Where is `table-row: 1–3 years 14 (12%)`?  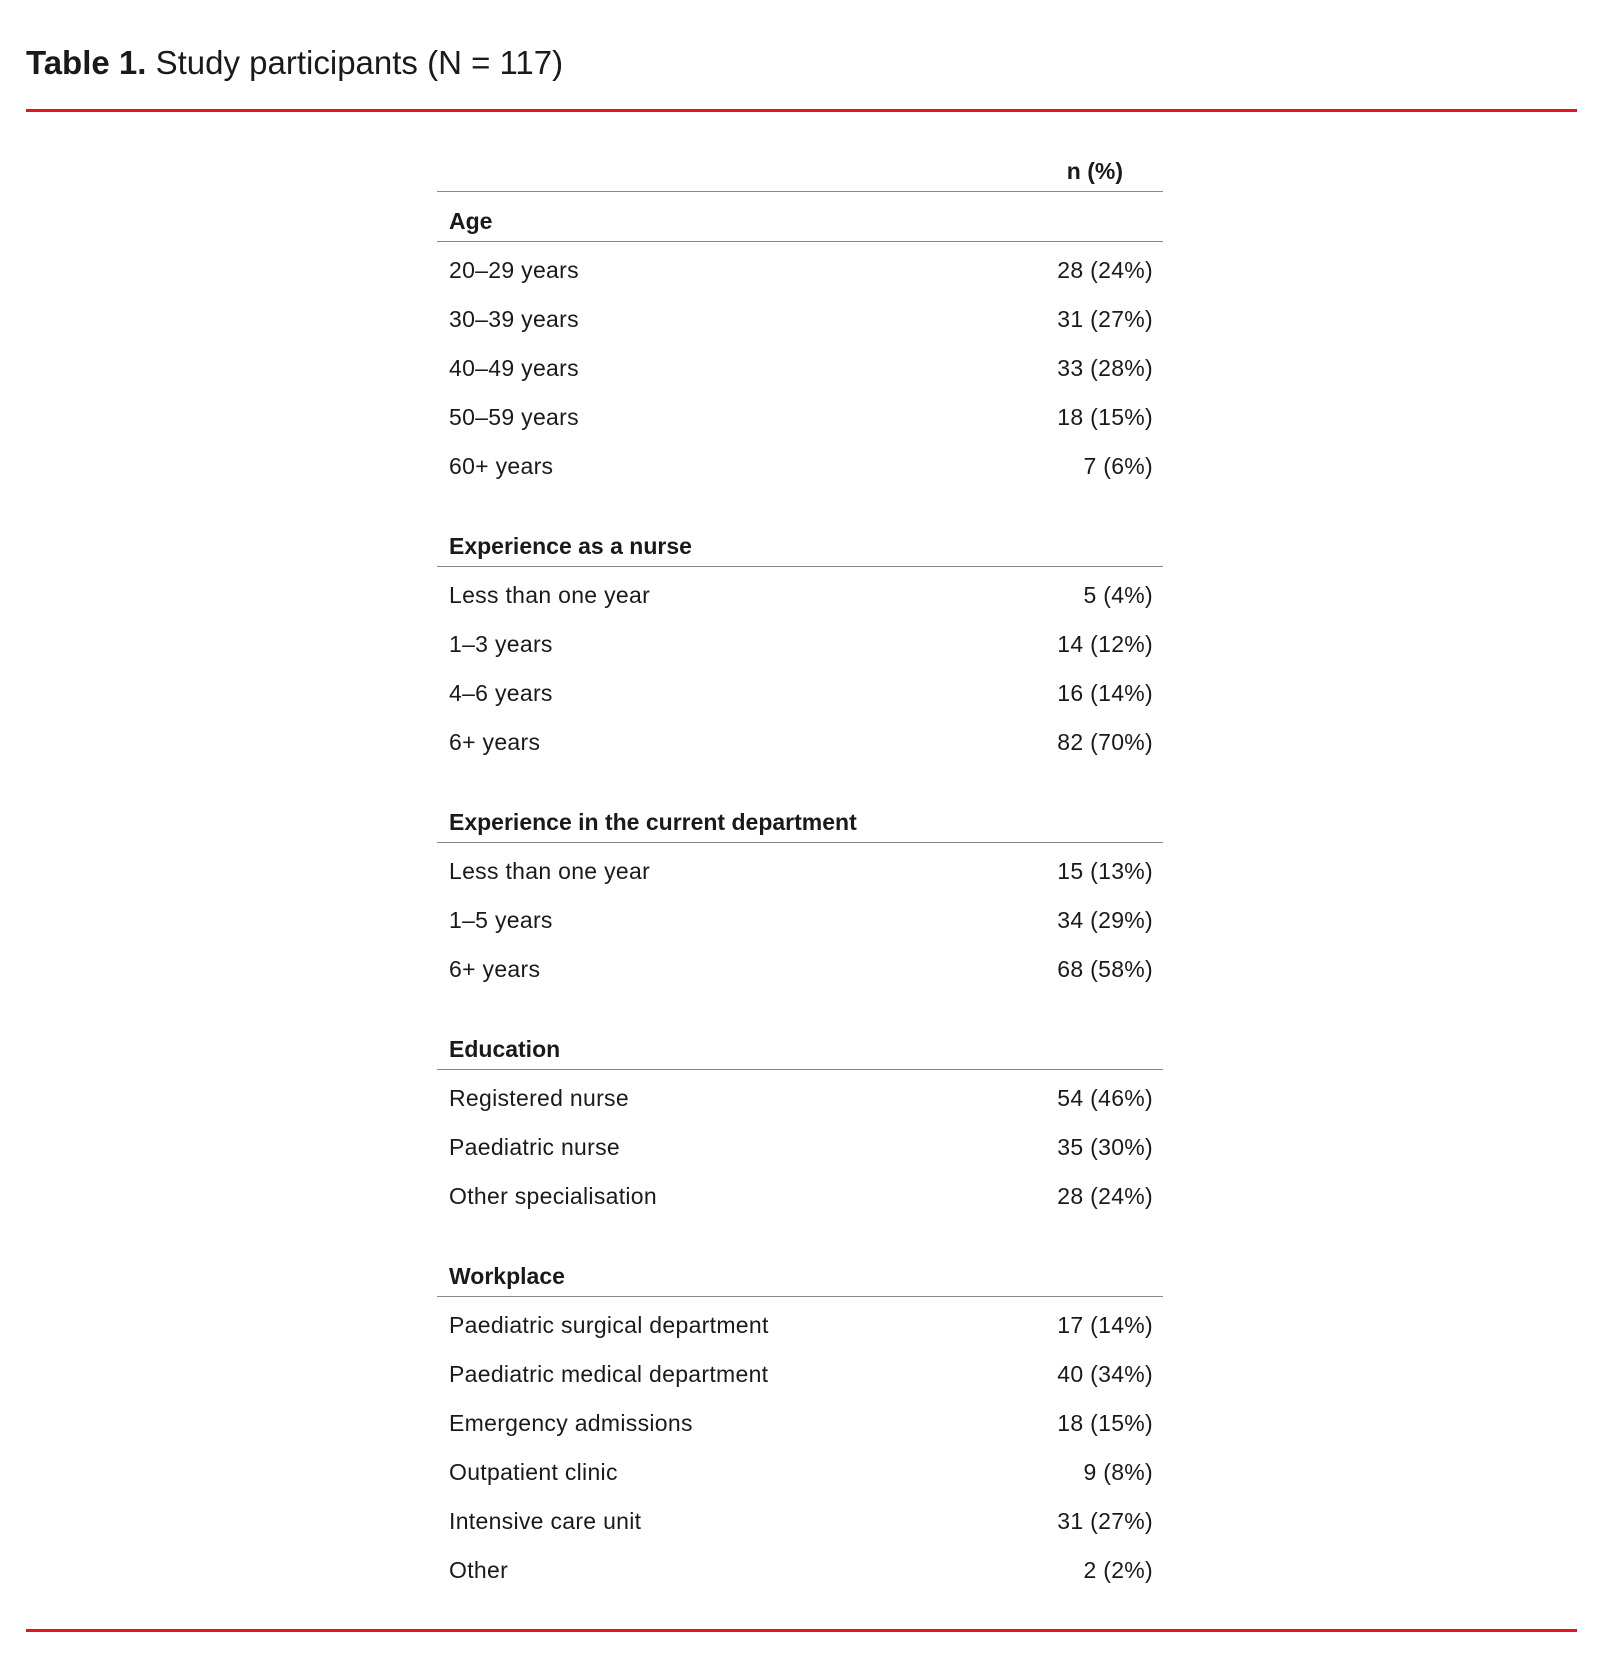
table-row: 1–3 years 14 (12%) is located at coordinates (800, 644).